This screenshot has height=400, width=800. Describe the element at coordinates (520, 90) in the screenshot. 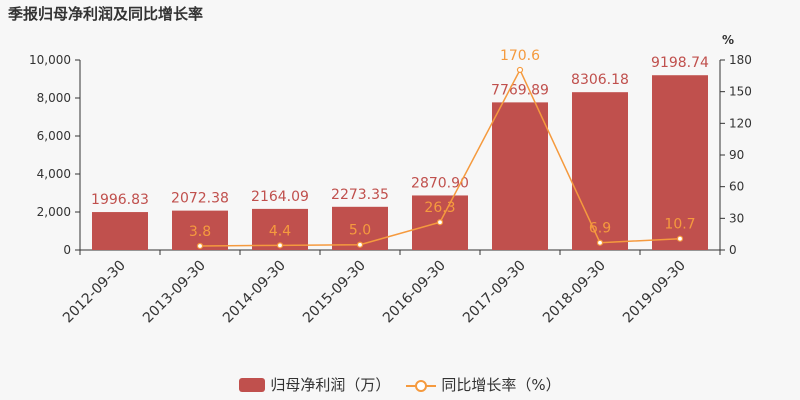

I see `bar-value-label: 7769.89` at that location.